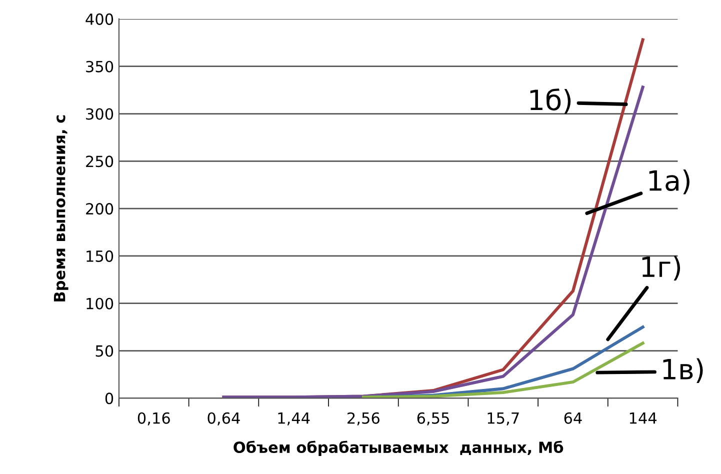 The height and width of the screenshot is (474, 721). What do you see at coordinates (100, 66) in the screenshot?
I see `y-tick-label: 350` at bounding box center [100, 66].